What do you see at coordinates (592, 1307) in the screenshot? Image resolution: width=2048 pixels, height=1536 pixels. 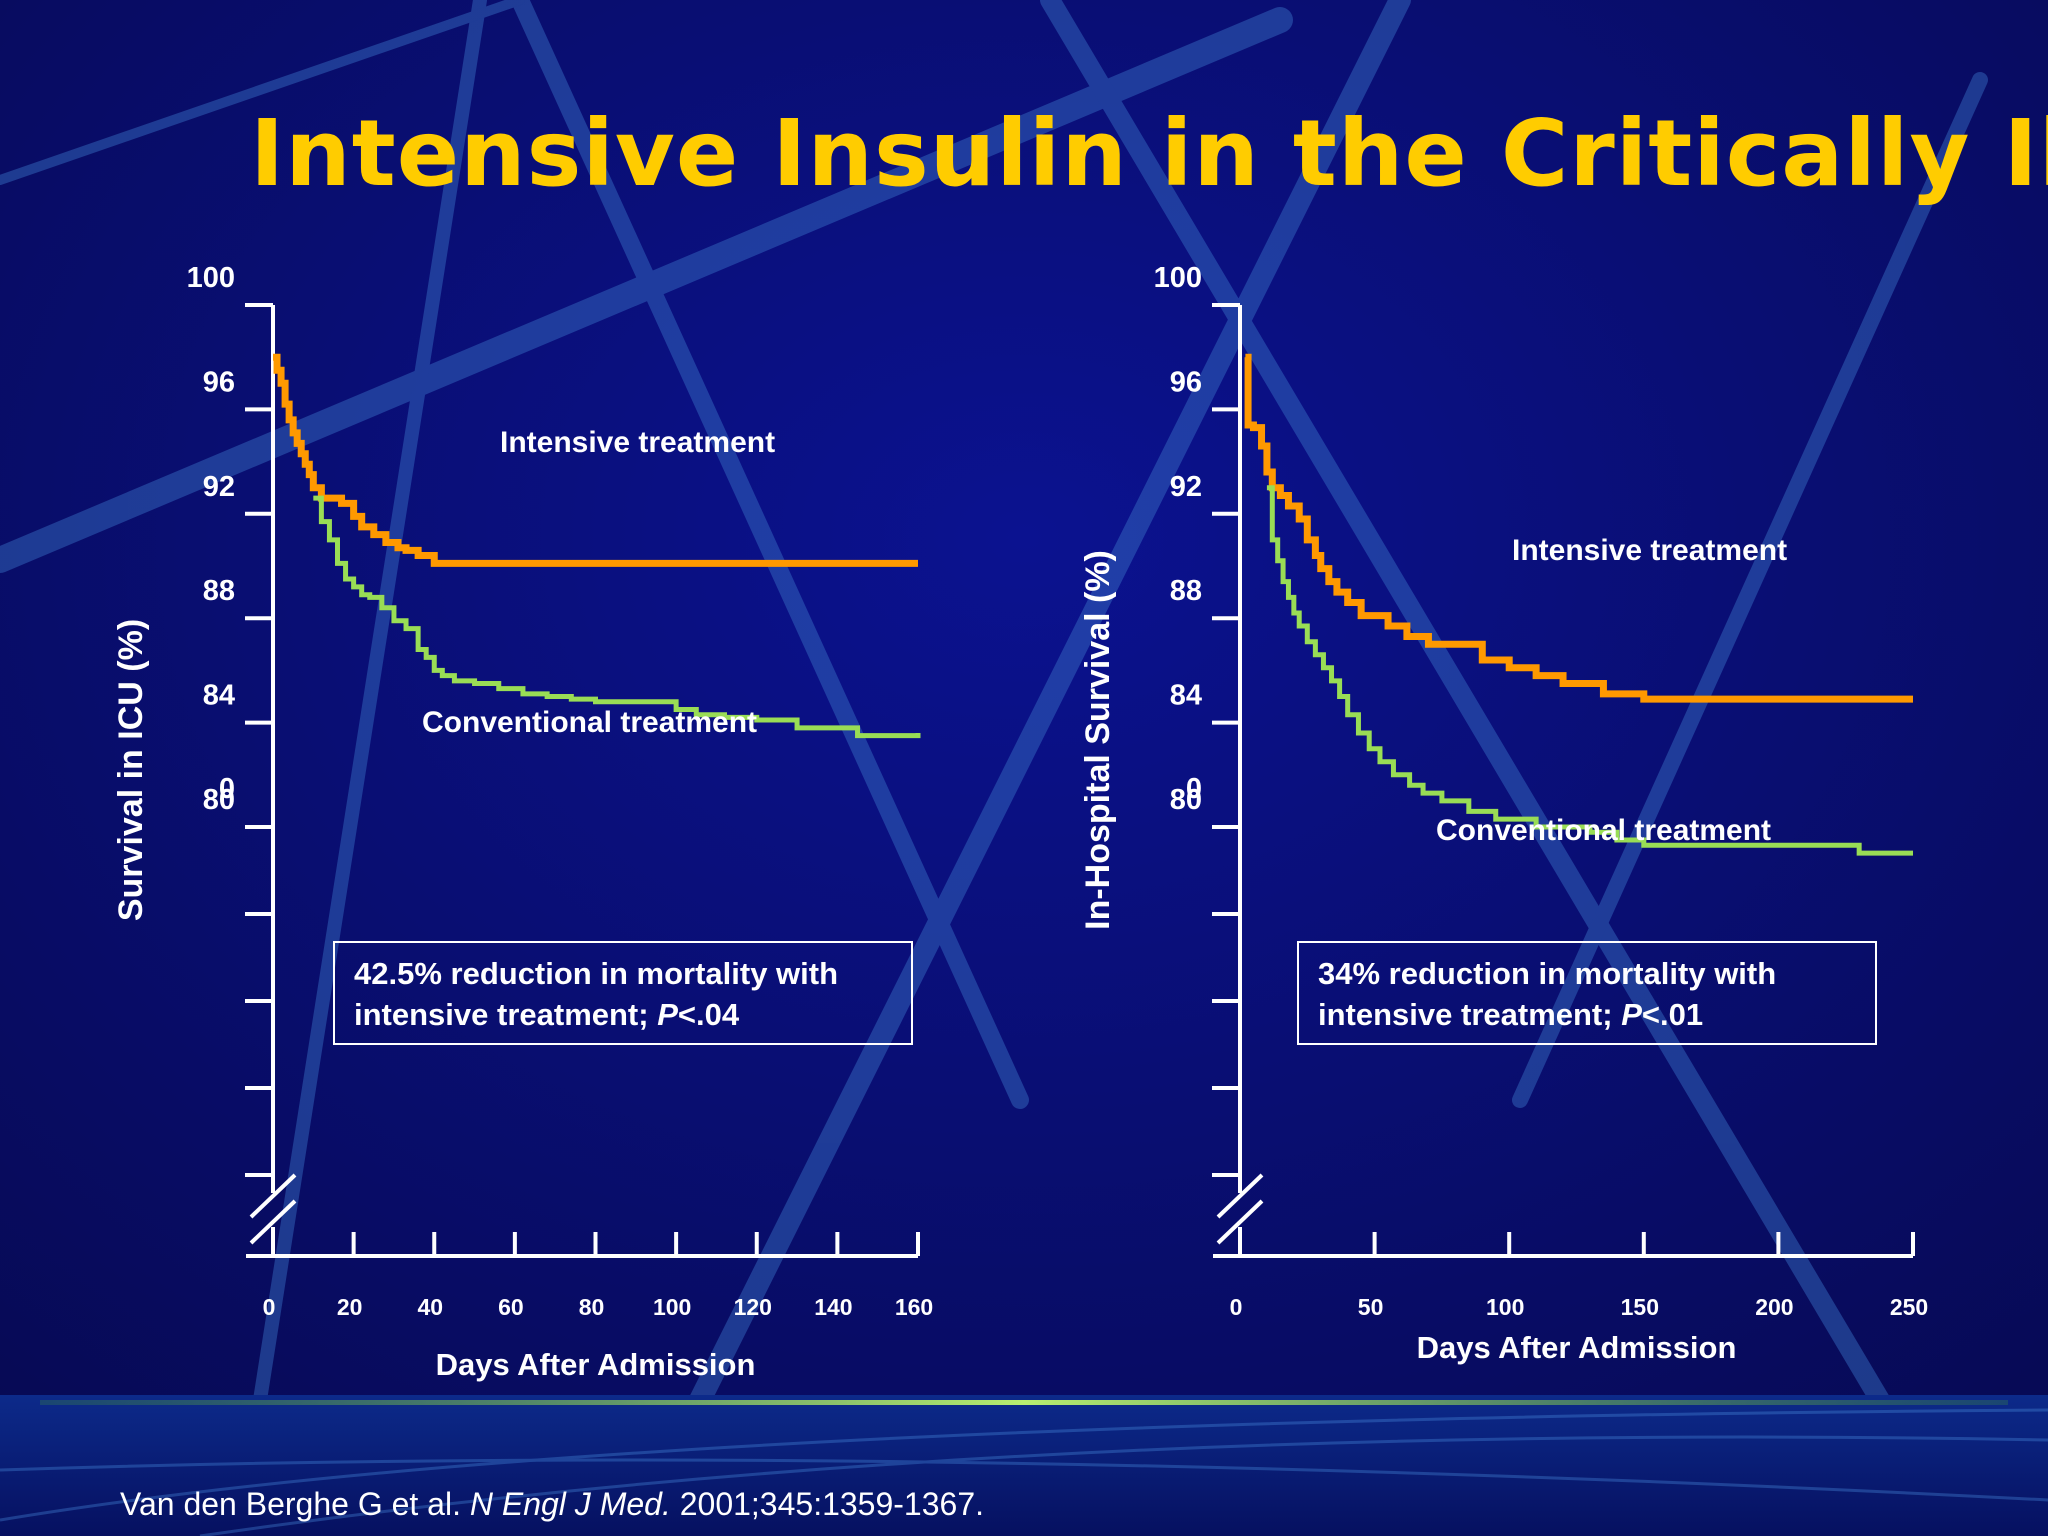 I see `x-tick-label: 80` at bounding box center [592, 1307].